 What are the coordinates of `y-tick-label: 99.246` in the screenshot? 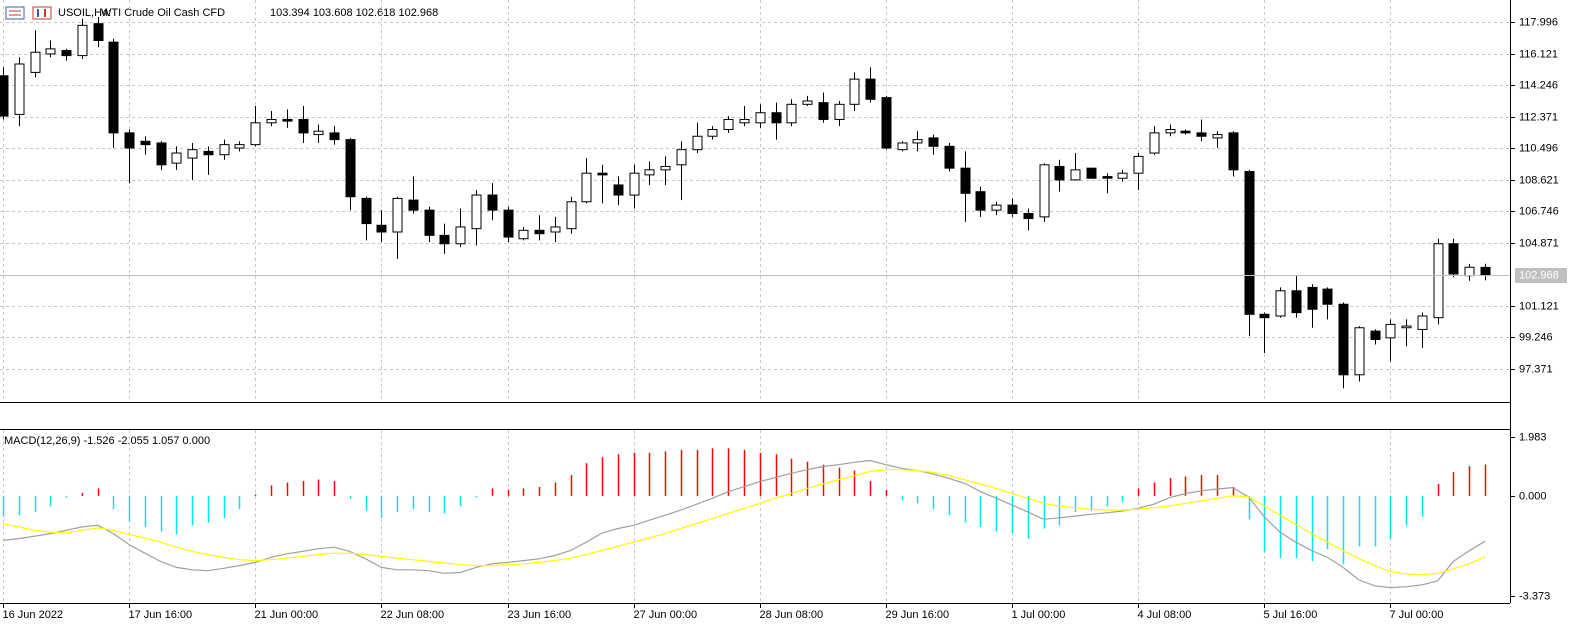 It's located at (1536, 337).